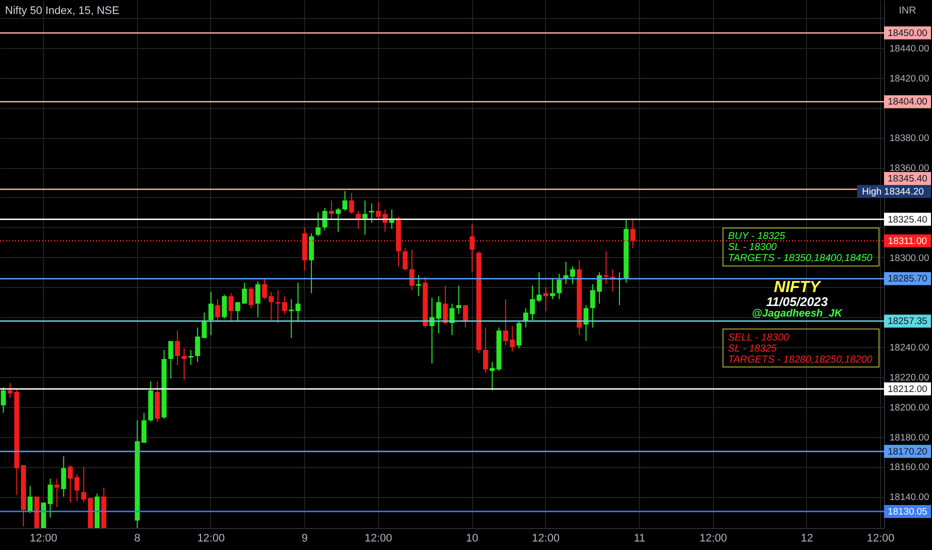 This screenshot has height=550, width=932. I want to click on ref-line-label: 18325.40, so click(908, 220).